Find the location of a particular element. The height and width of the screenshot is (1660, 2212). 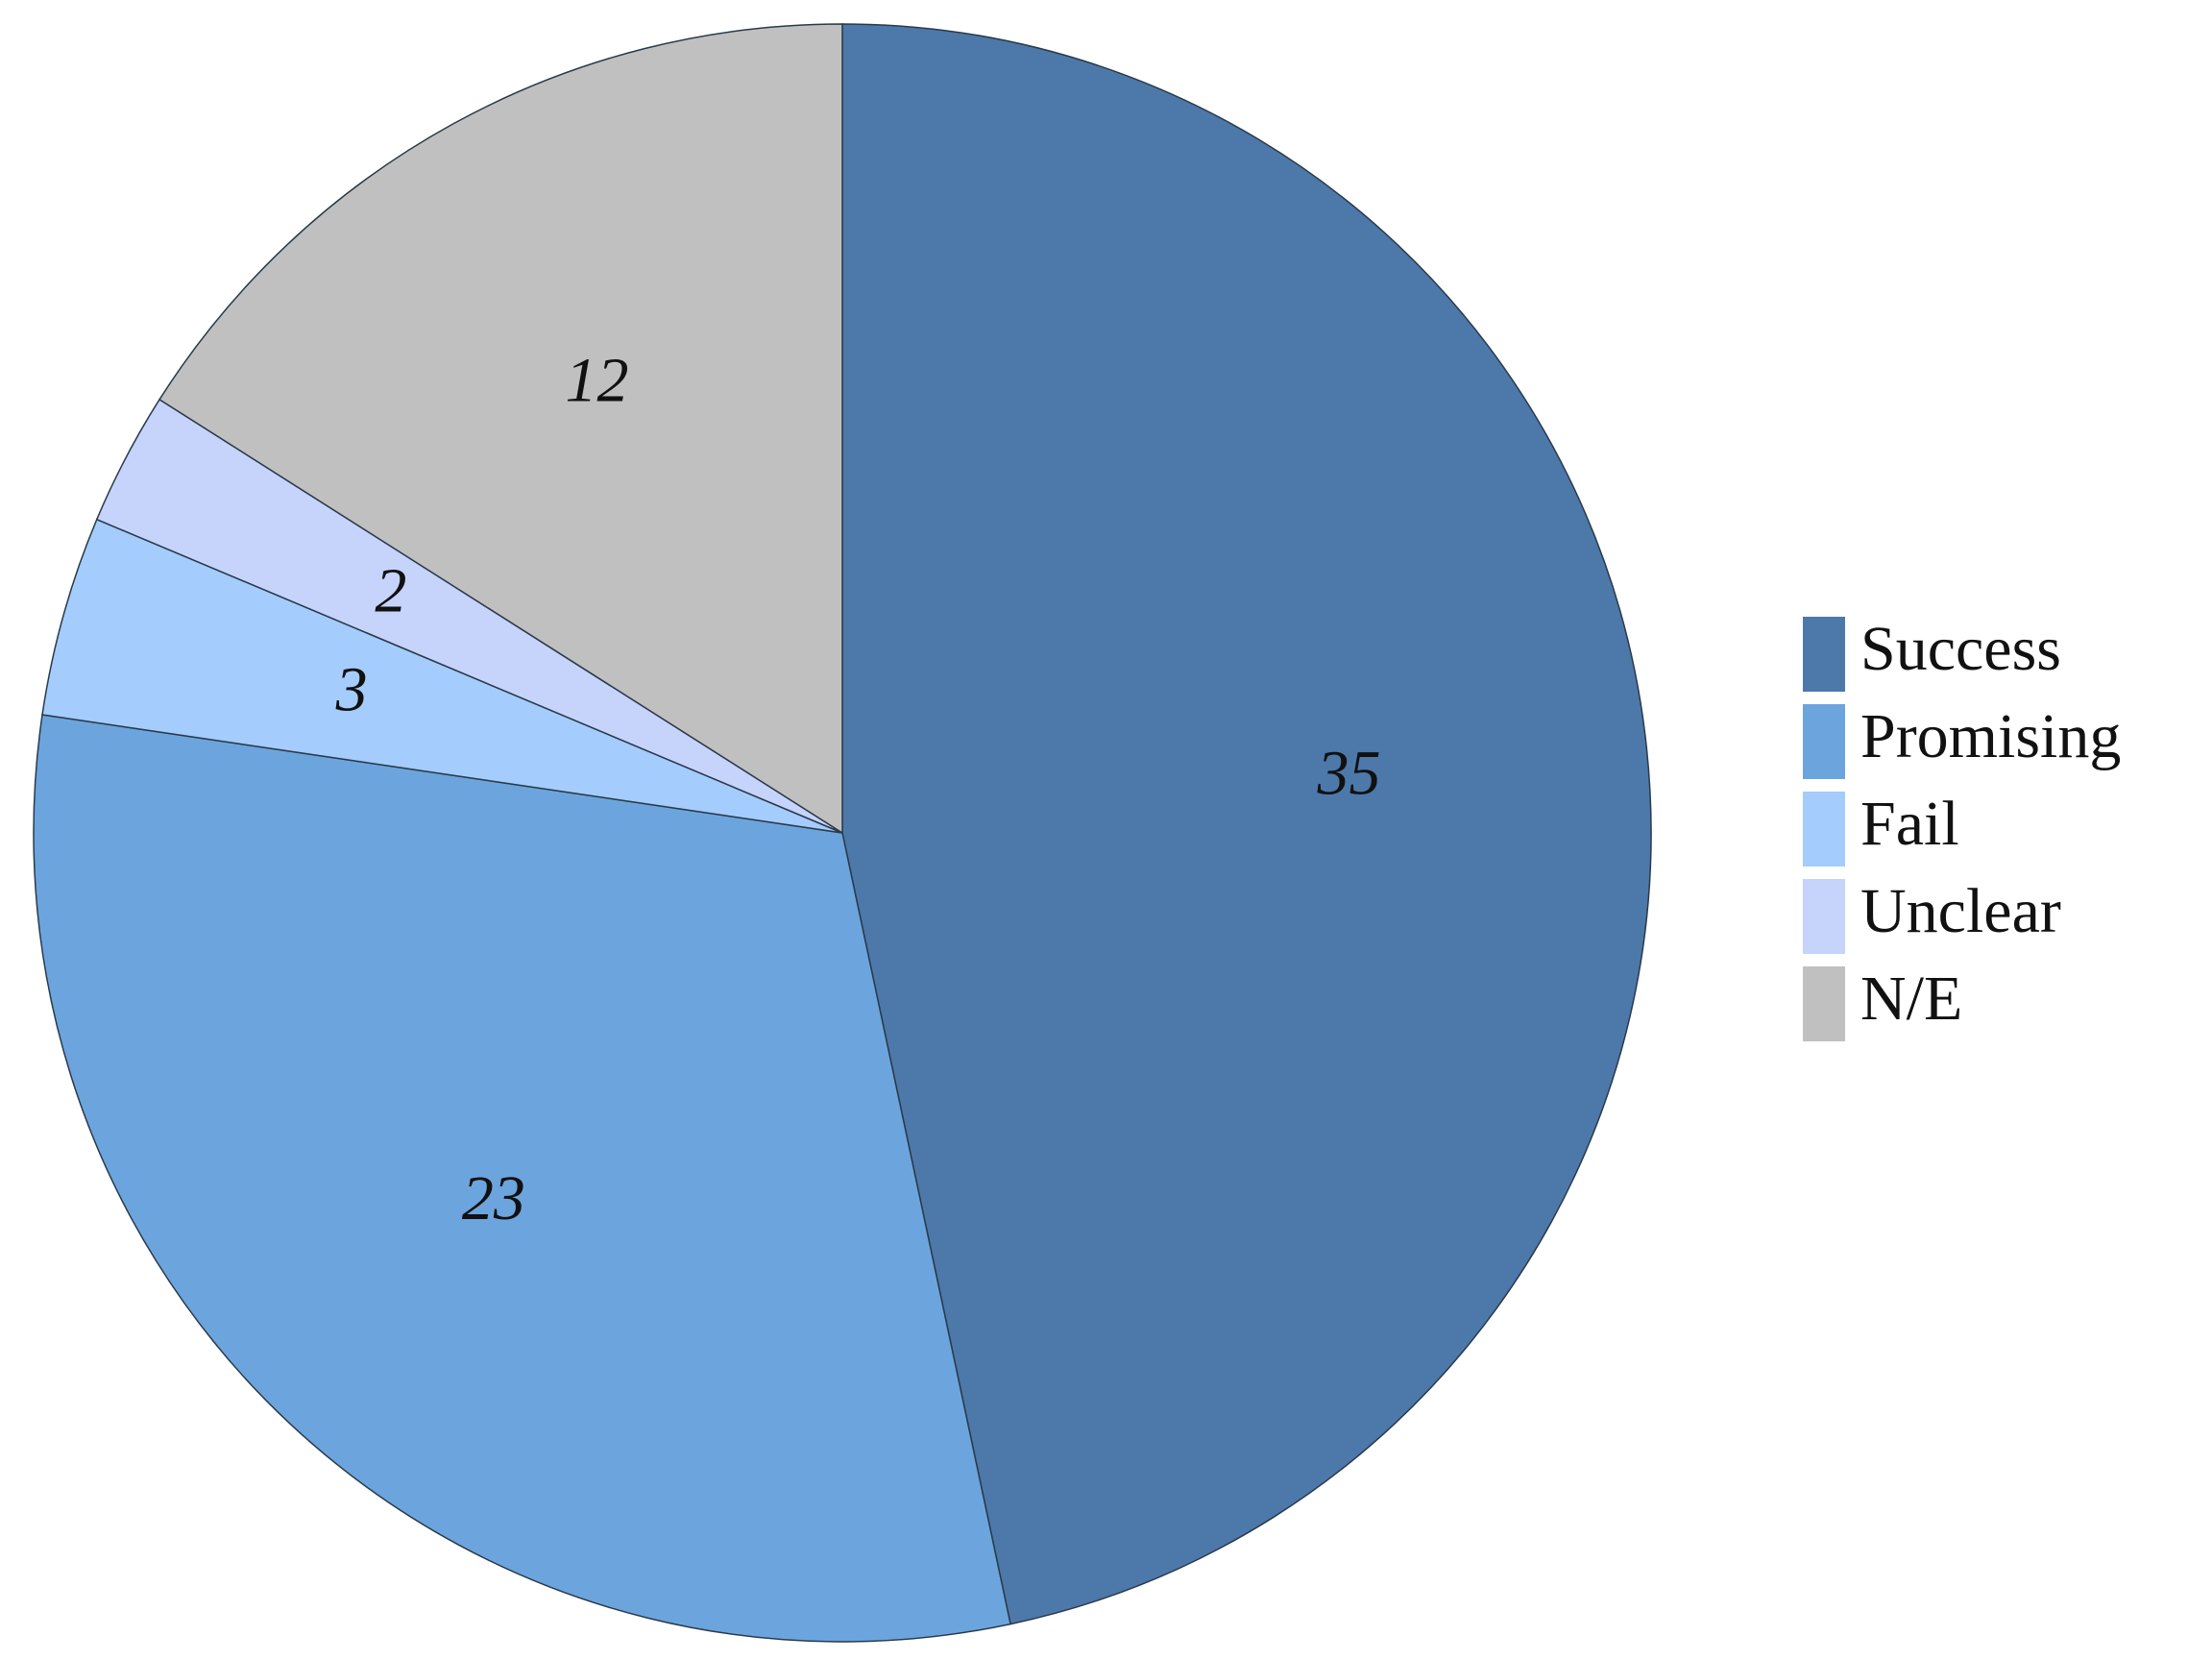

pie-slice is located at coordinates (442, 676).